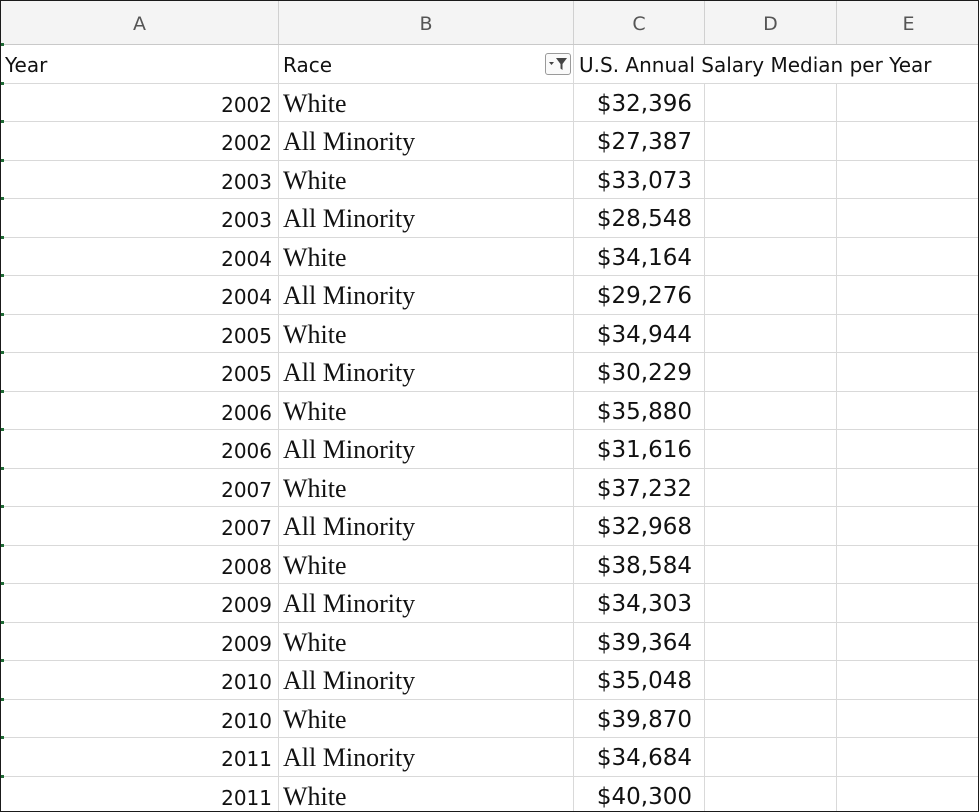  What do you see at coordinates (639, 141) in the screenshot?
I see `cell-salary: $27,387` at bounding box center [639, 141].